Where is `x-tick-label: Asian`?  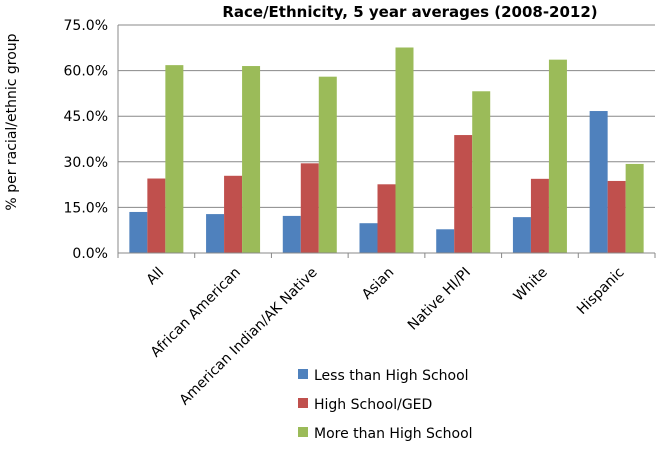 x-tick-label: Asian is located at coordinates (378, 284).